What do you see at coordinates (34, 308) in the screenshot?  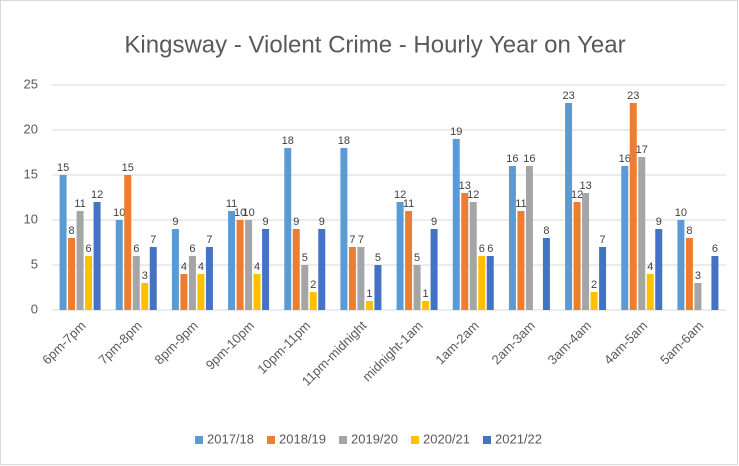 I see `y-tick-label: 0` at bounding box center [34, 308].